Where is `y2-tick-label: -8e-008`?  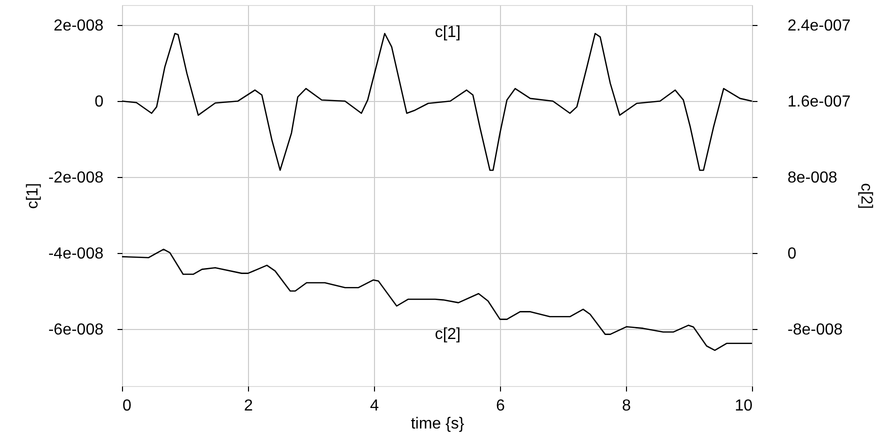 y2-tick-label: -8e-008 is located at coordinates (815, 329).